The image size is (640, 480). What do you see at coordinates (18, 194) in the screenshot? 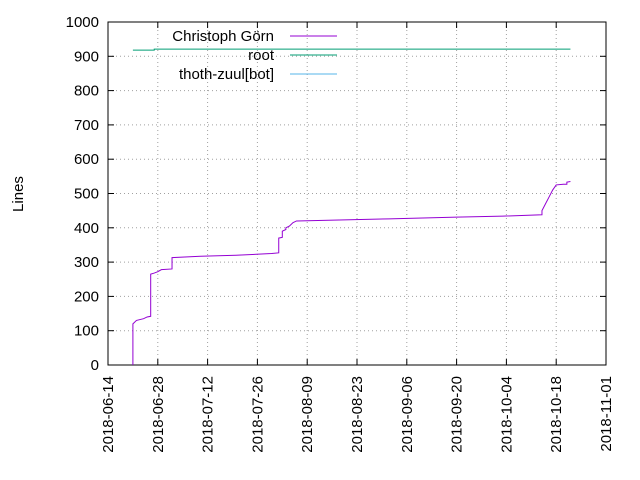
I see `y-axis-title: Lines` at bounding box center [18, 194].